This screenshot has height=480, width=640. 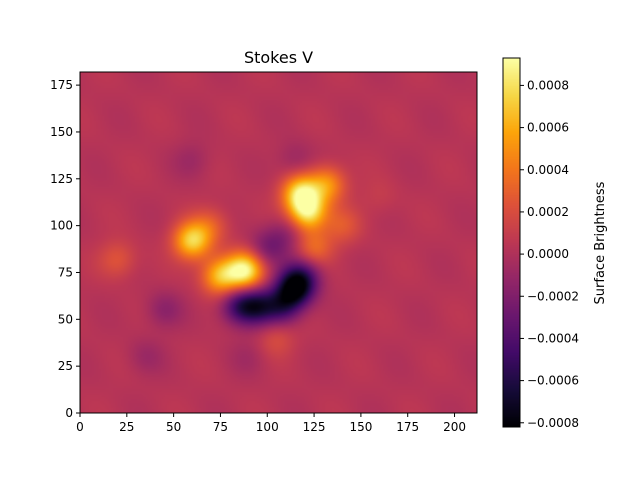 What do you see at coordinates (553, 338) in the screenshot?
I see `colorbar-tick-label: −0.0004` at bounding box center [553, 338].